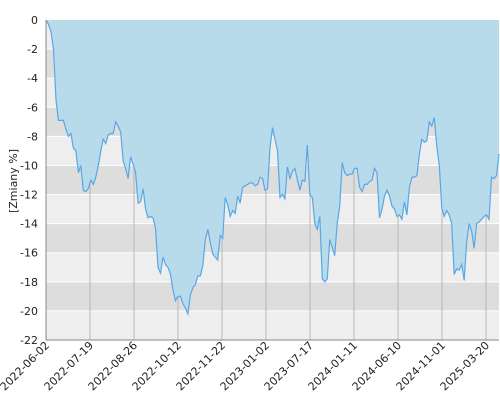 Image resolution: width=500 pixels, height=400 pixels. I want to click on y-tick-labels: 0 -2 -4 -6 -8 -10 -12 -14 -16 -18 -20 -22, so click(29, 180).